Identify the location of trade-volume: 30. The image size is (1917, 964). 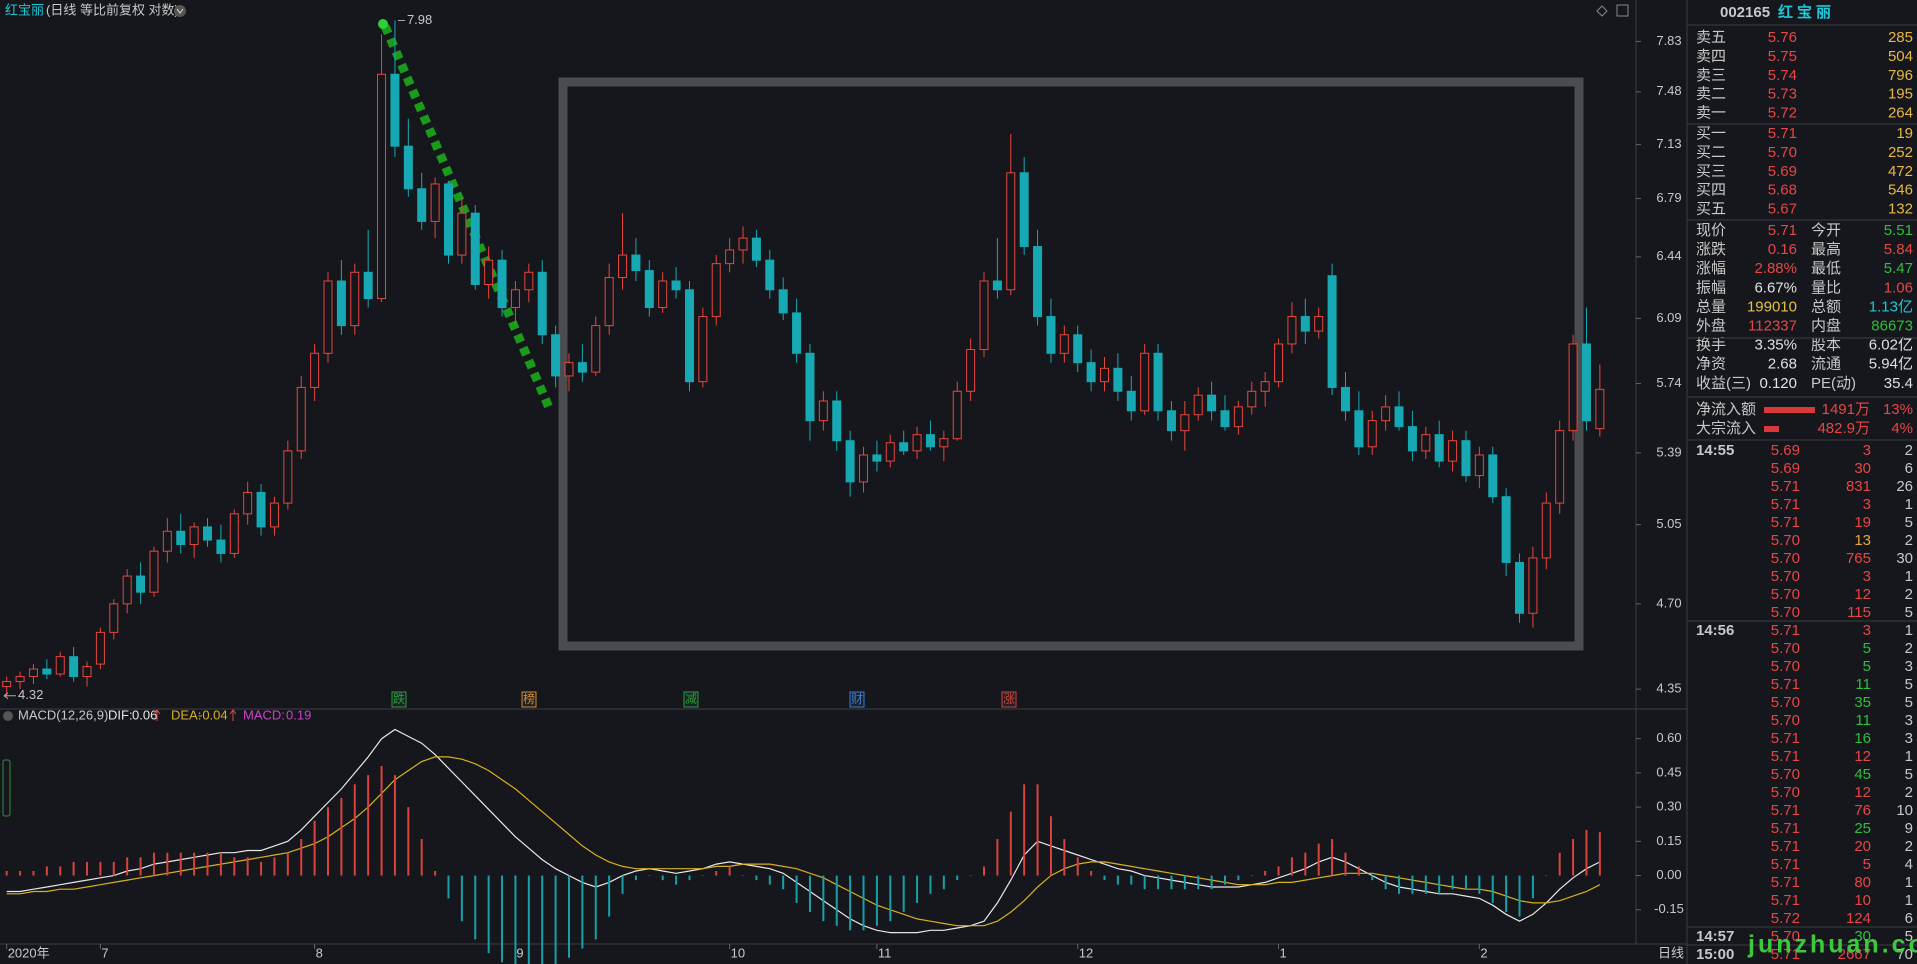
(1862, 936).